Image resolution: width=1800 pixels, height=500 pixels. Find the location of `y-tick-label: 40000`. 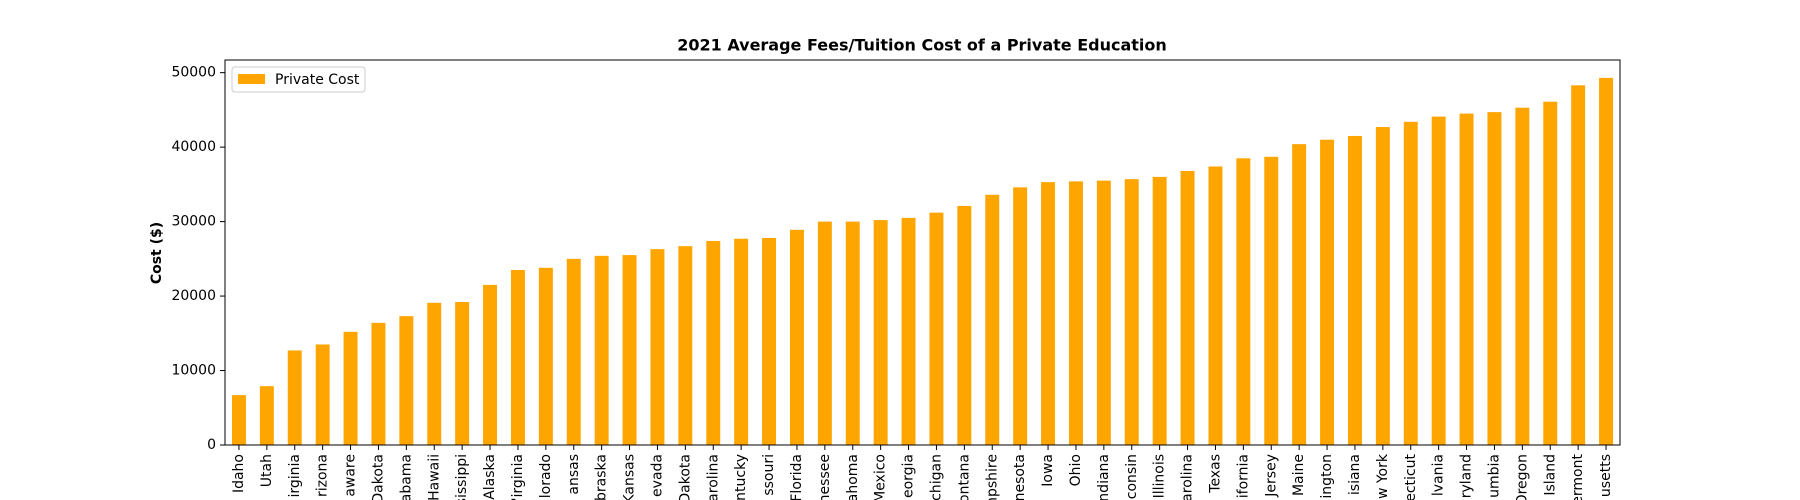

y-tick-label: 40000 is located at coordinates (193, 147).